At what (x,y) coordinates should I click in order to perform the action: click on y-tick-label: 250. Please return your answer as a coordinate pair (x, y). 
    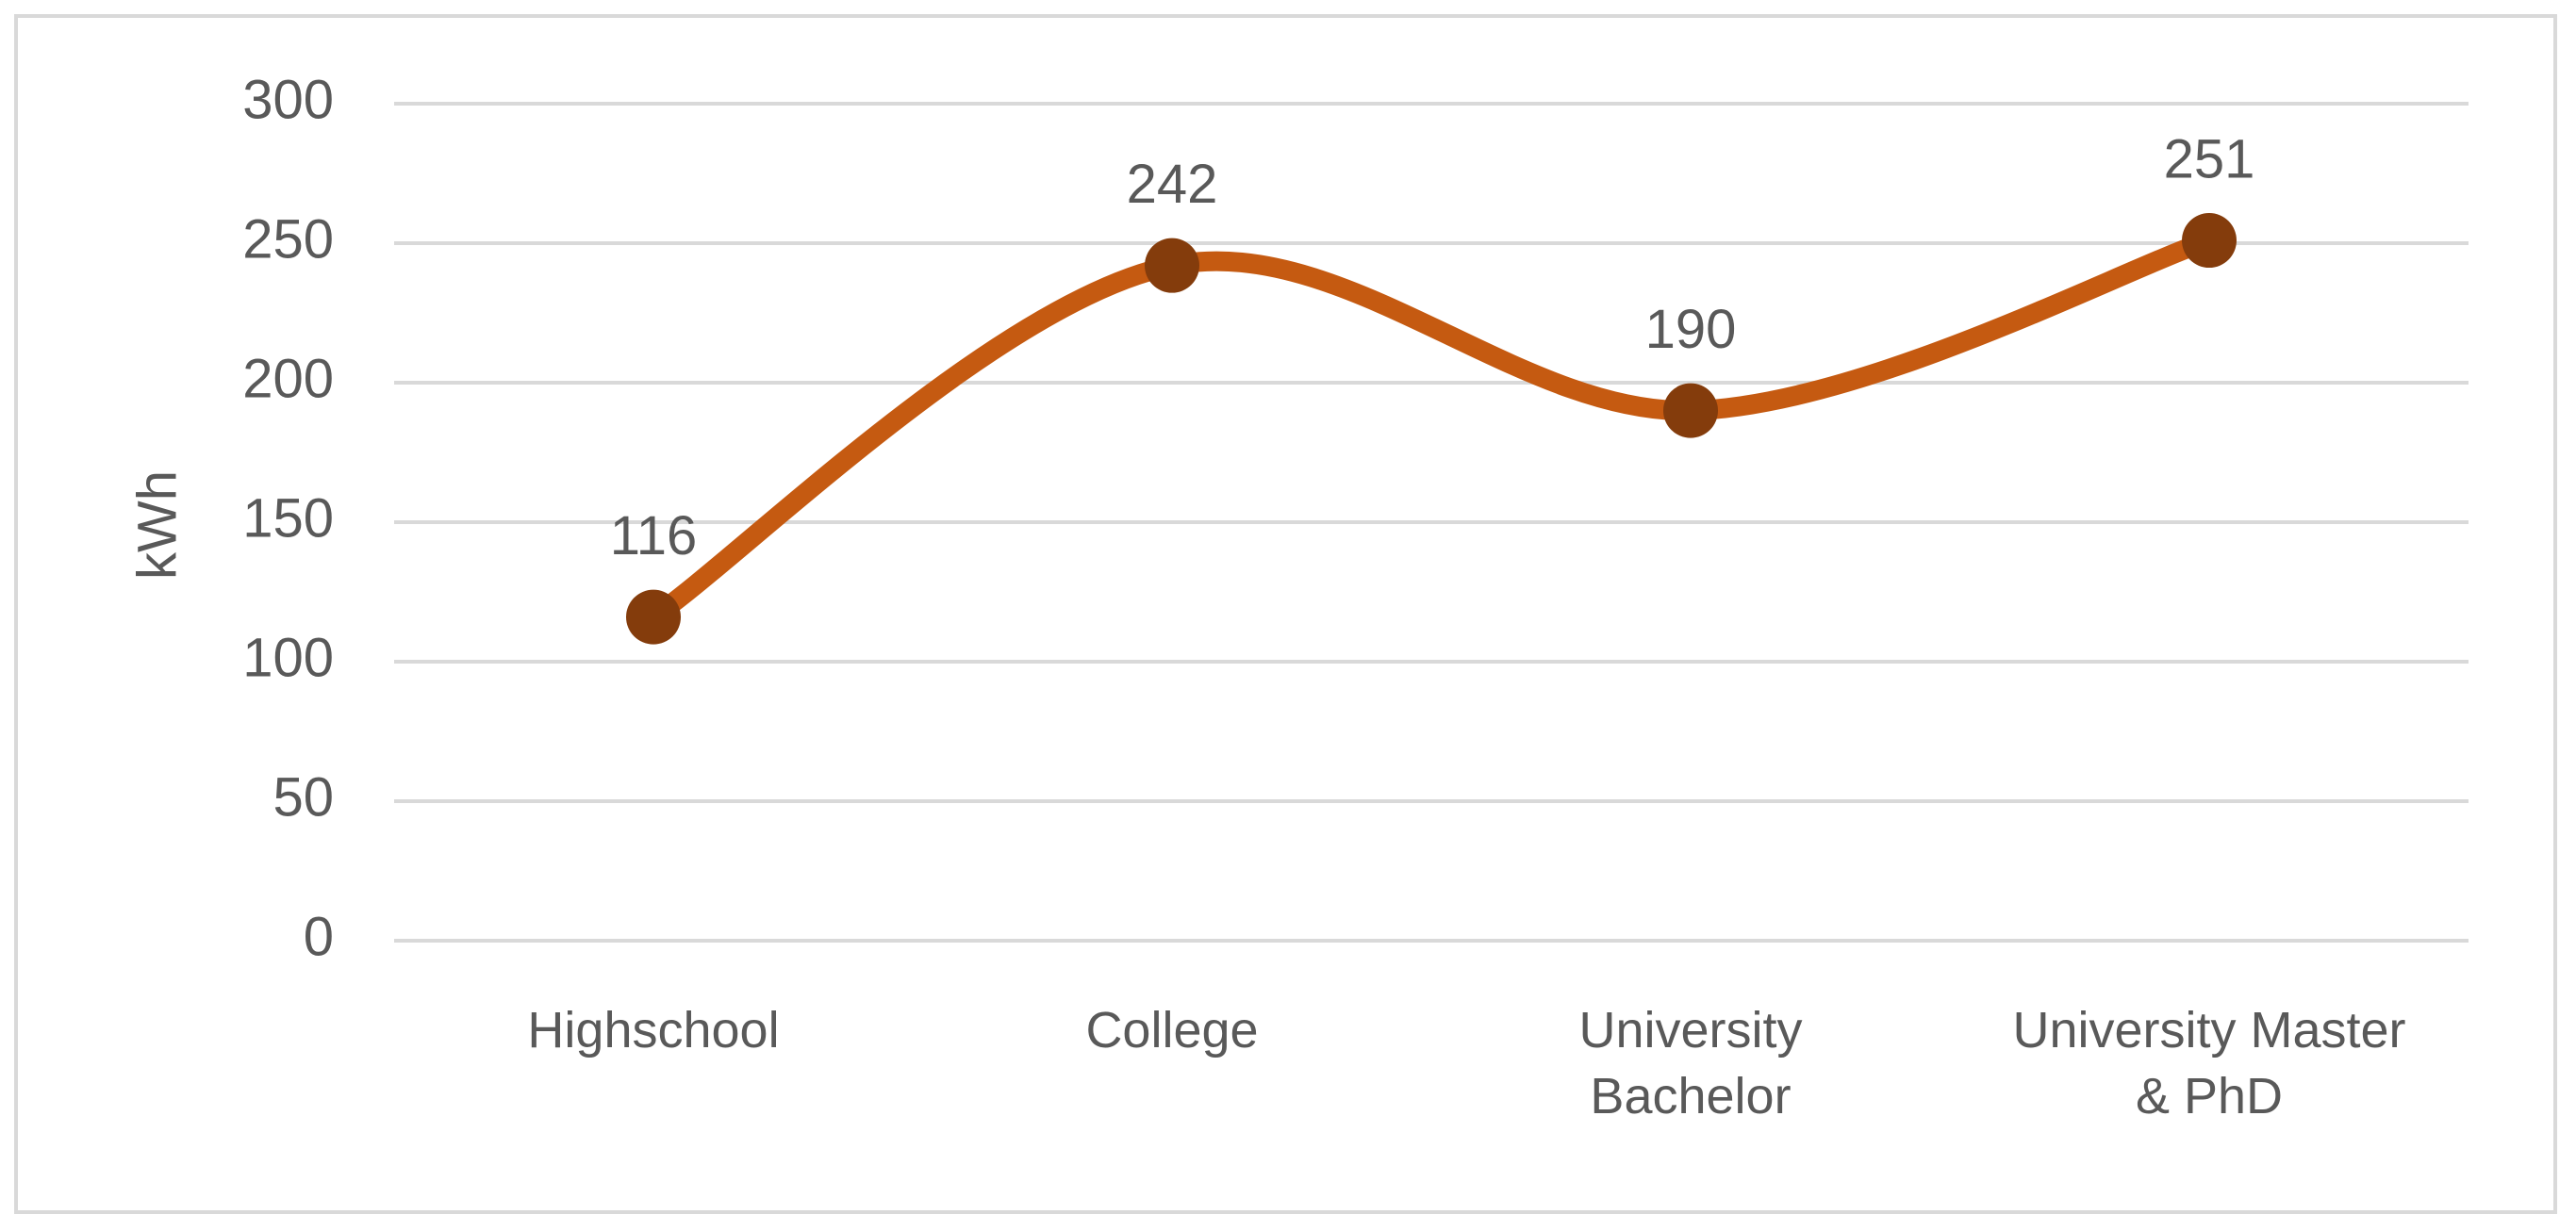
    Looking at the image, I should click on (288, 239).